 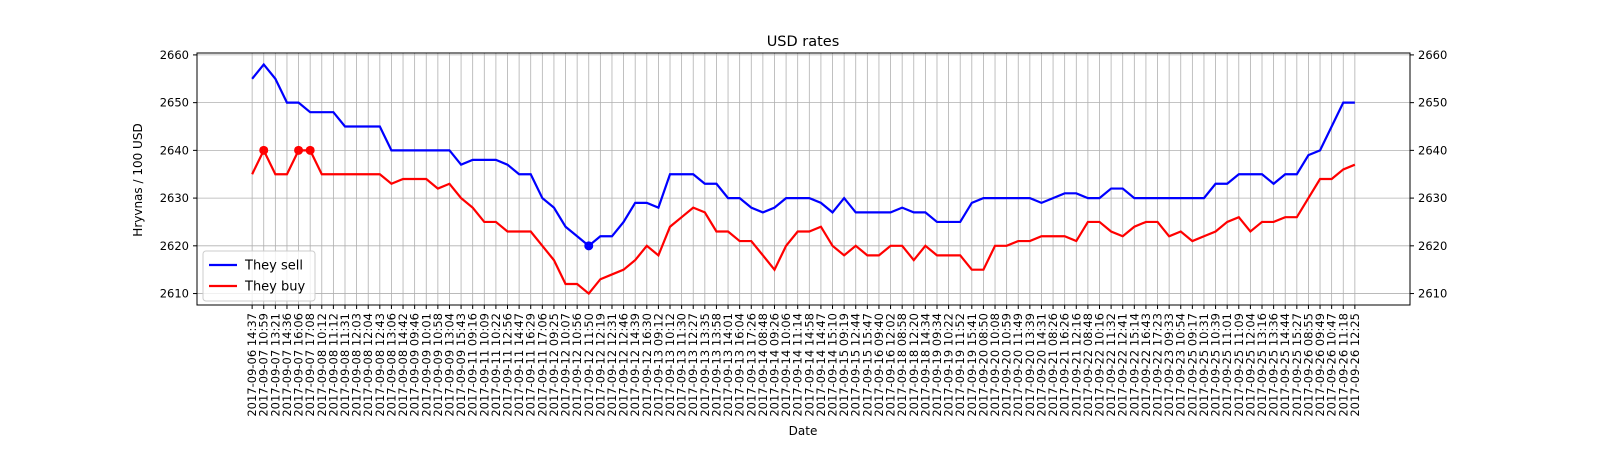 I want to click on x-tick-label: 2017-09-25 13:36, so click(x=1274, y=365).